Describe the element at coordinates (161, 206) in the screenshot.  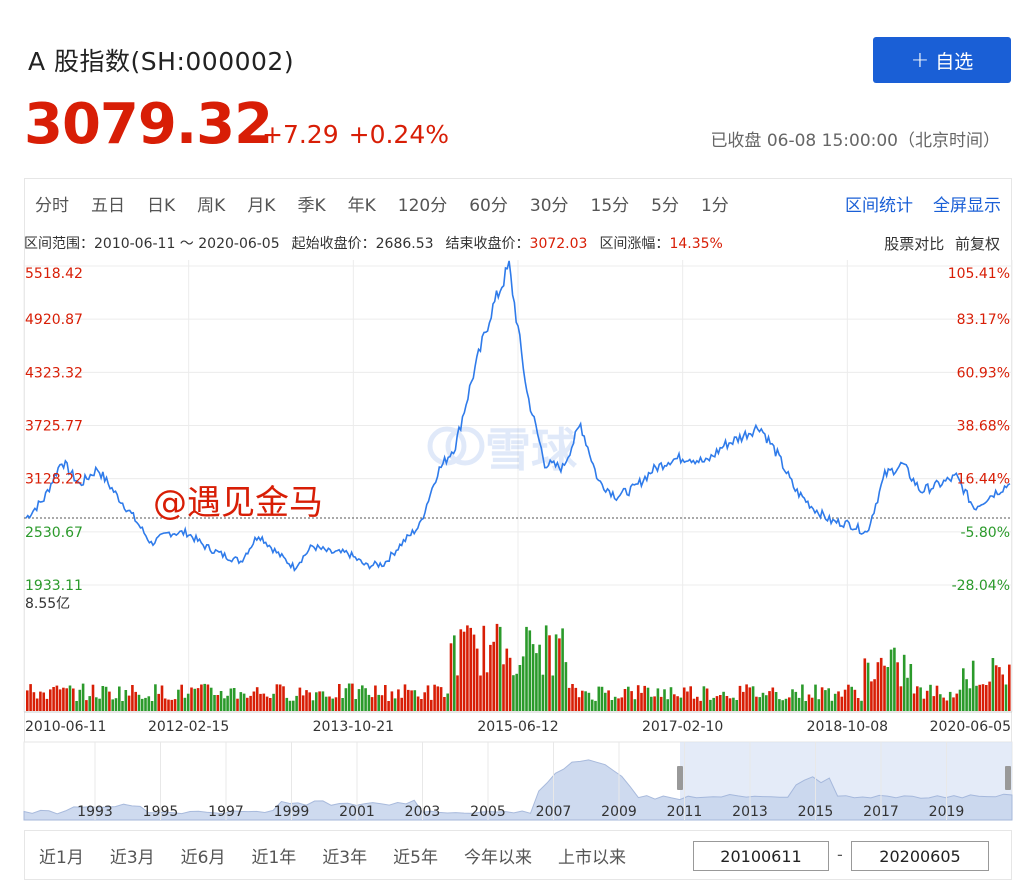
I see `period-tab: 日K` at that location.